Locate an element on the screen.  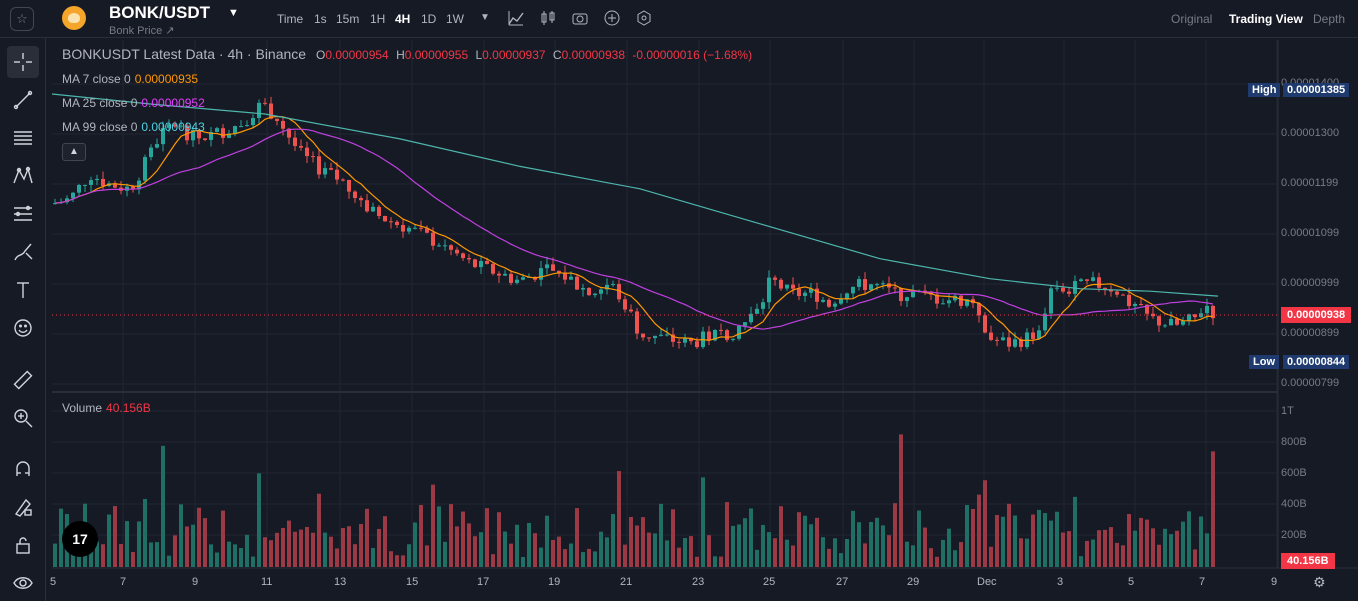
date-tick: 29 is located at coordinates (913, 582).